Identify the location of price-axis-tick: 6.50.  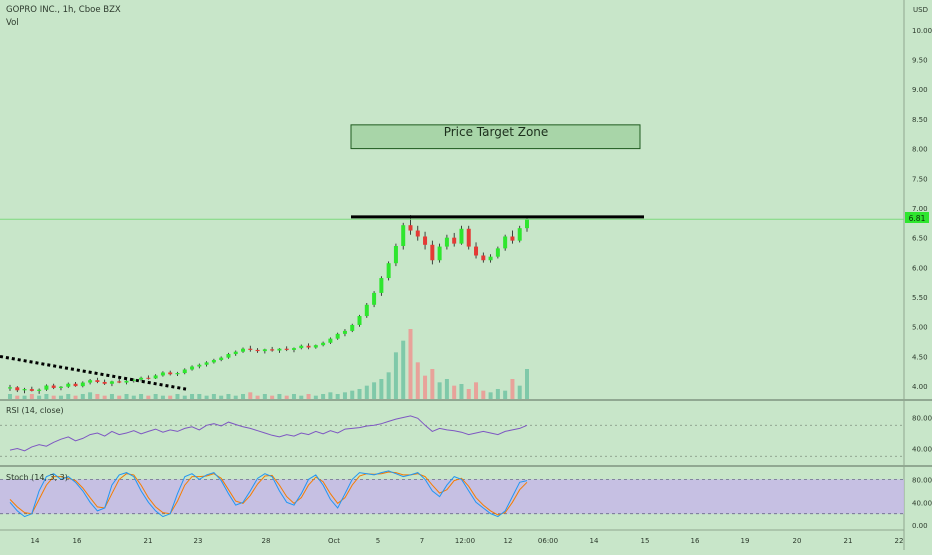
(920, 239).